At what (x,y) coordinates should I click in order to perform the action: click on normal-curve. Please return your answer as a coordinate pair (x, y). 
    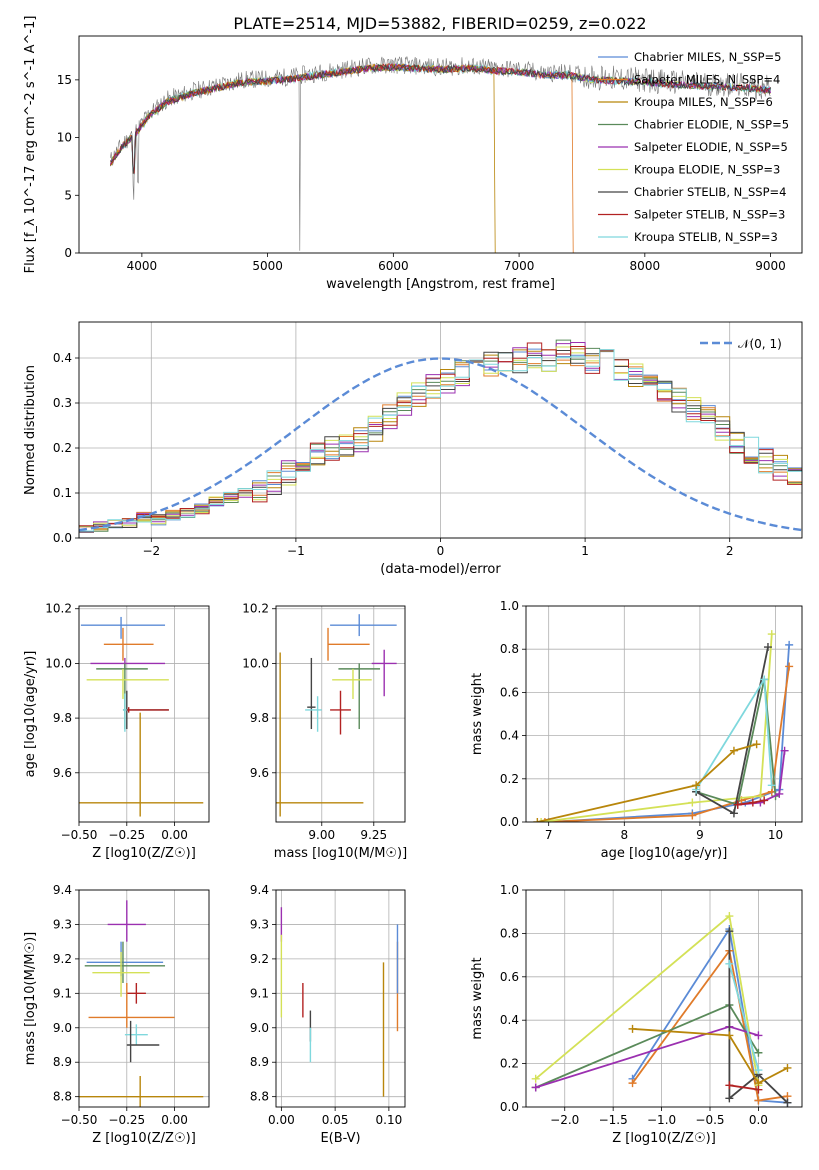
    Looking at the image, I should click on (440, 444).